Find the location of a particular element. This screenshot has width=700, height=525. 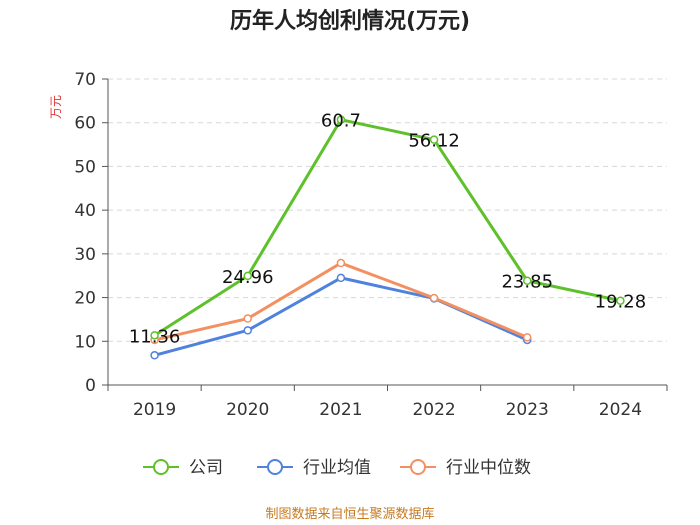

y-tick-label: 20 is located at coordinates (85, 299).